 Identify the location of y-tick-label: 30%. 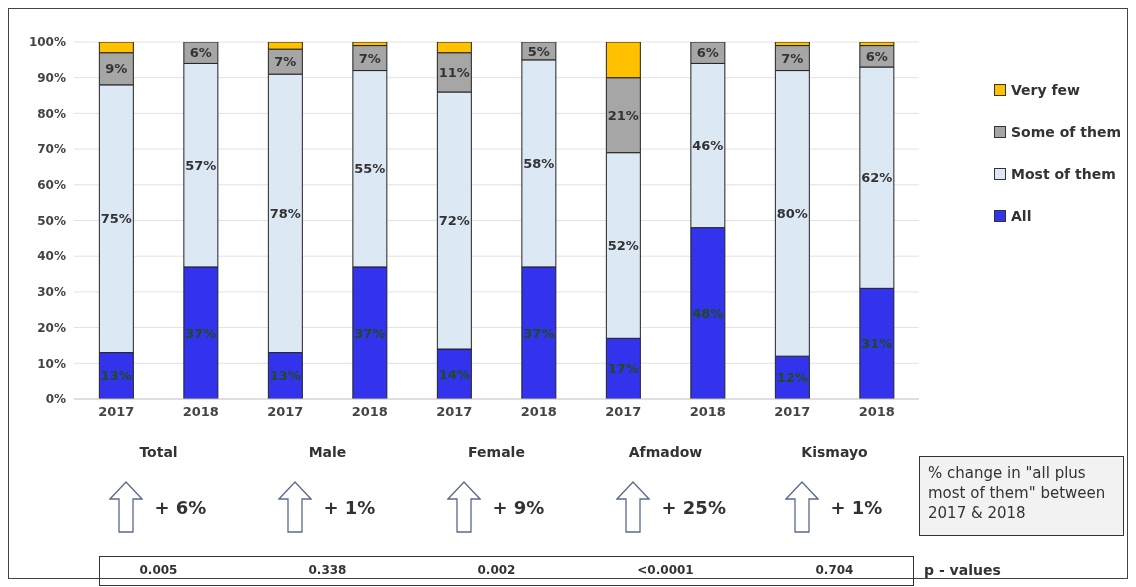
(51, 292).